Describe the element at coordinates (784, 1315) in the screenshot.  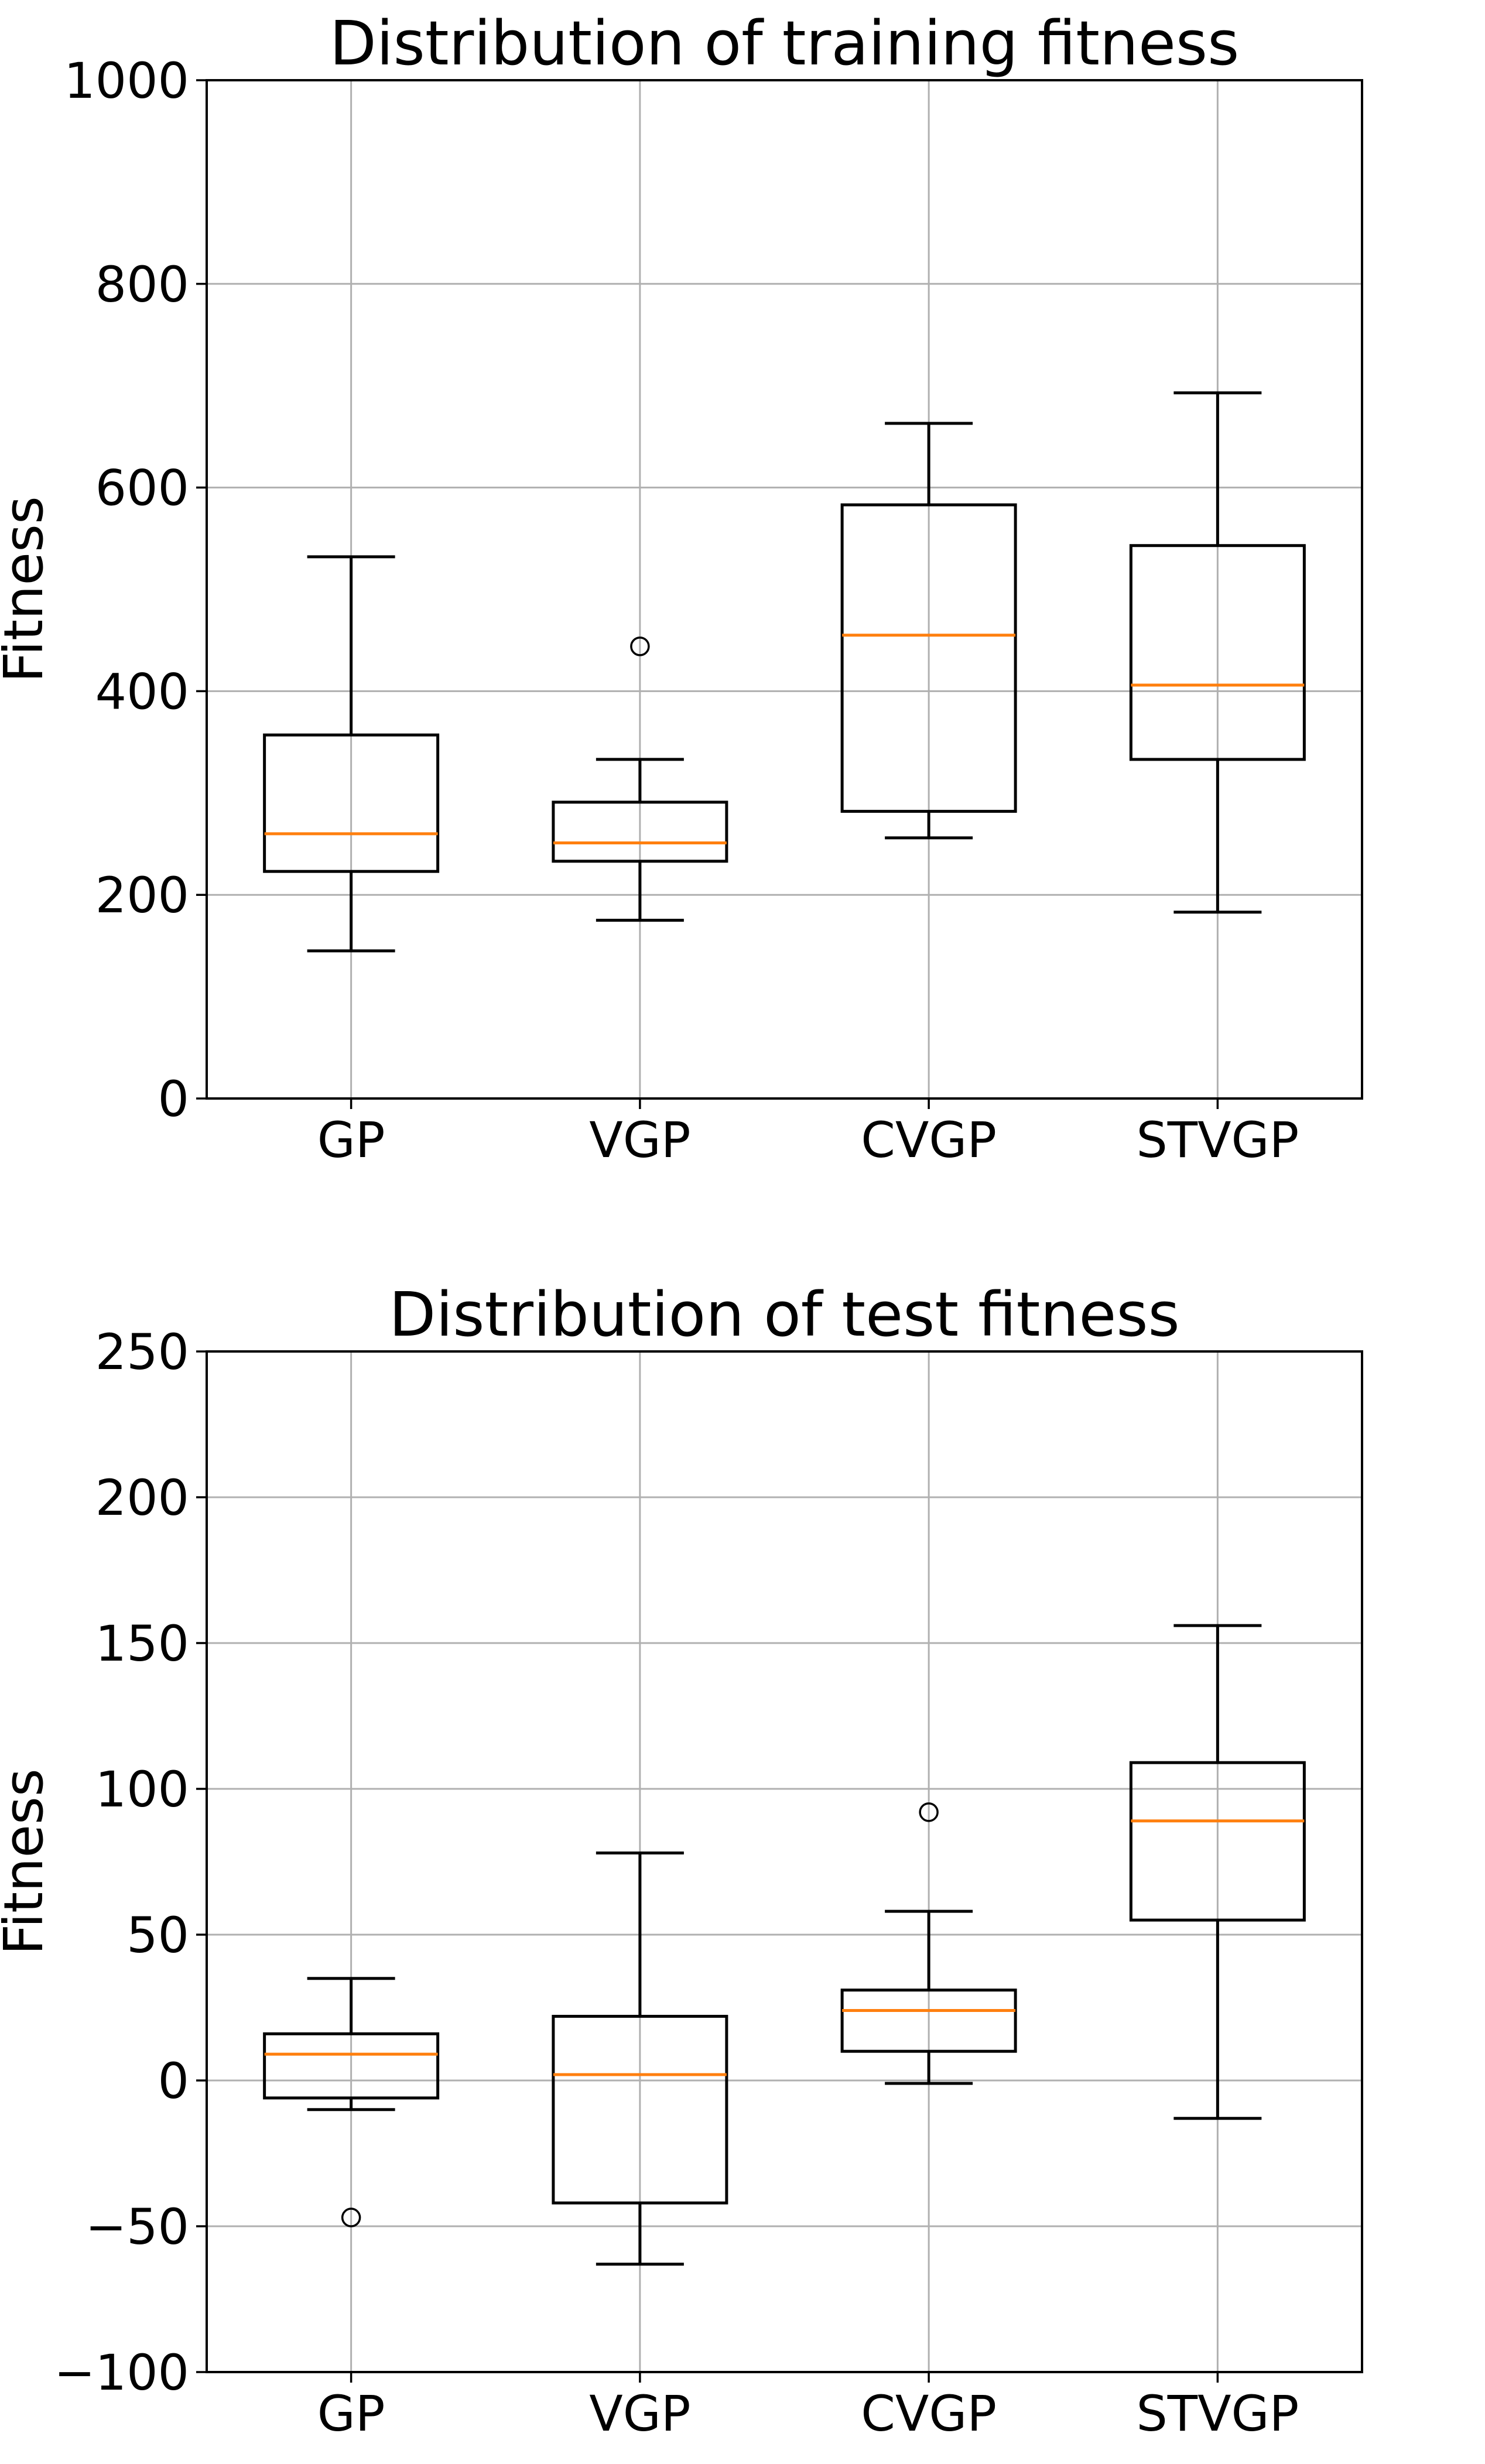
I see `chart-title: Distribution of test fitness` at that location.